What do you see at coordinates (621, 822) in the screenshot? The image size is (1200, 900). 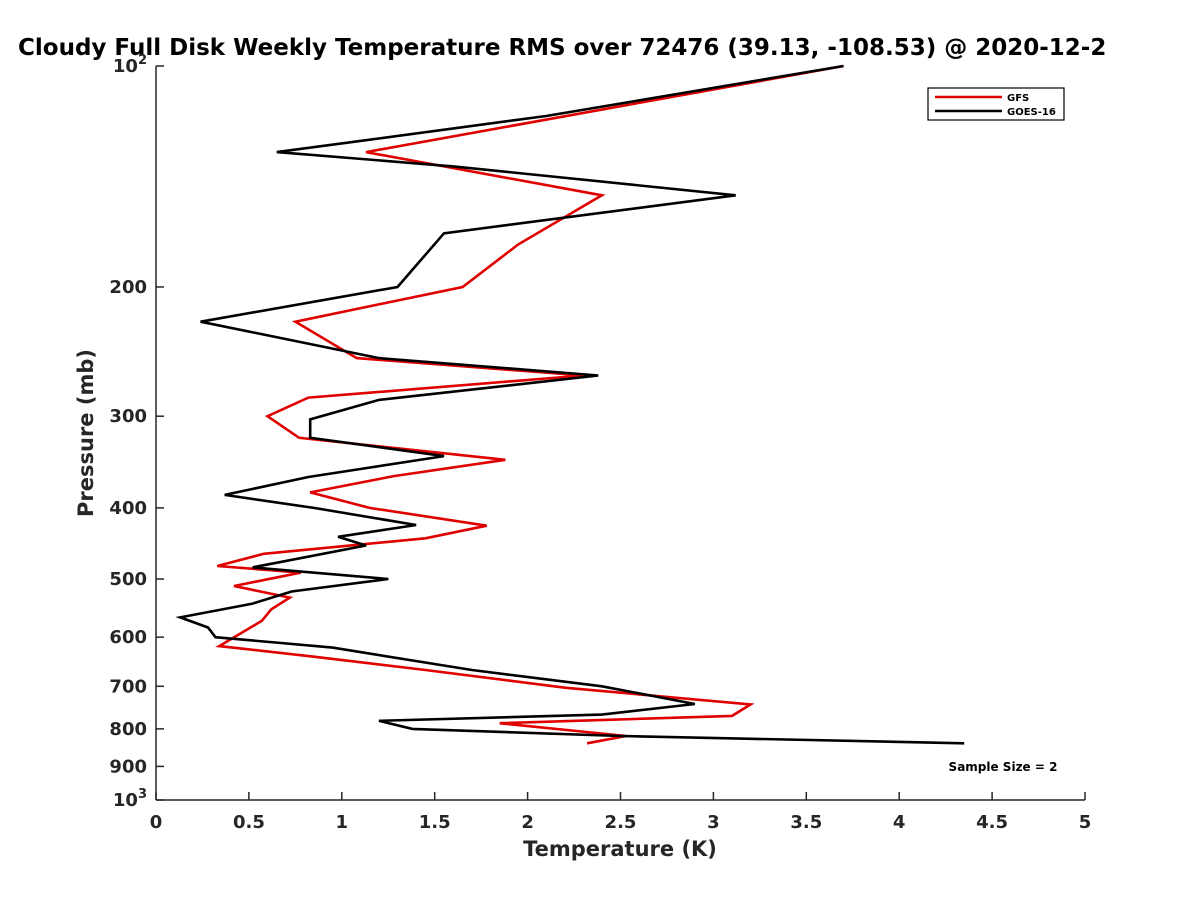 I see `x-tick-label: 2.5` at bounding box center [621, 822].